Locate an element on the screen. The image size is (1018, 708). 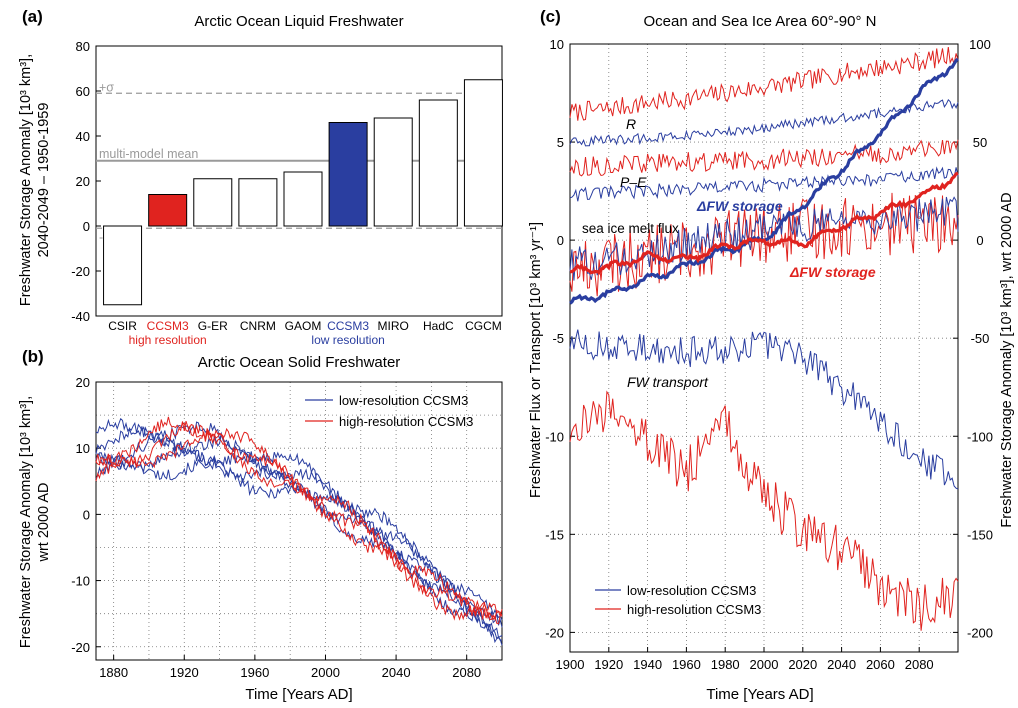
panel-c-xtick-label: 2080 is located at coordinates (919, 664).